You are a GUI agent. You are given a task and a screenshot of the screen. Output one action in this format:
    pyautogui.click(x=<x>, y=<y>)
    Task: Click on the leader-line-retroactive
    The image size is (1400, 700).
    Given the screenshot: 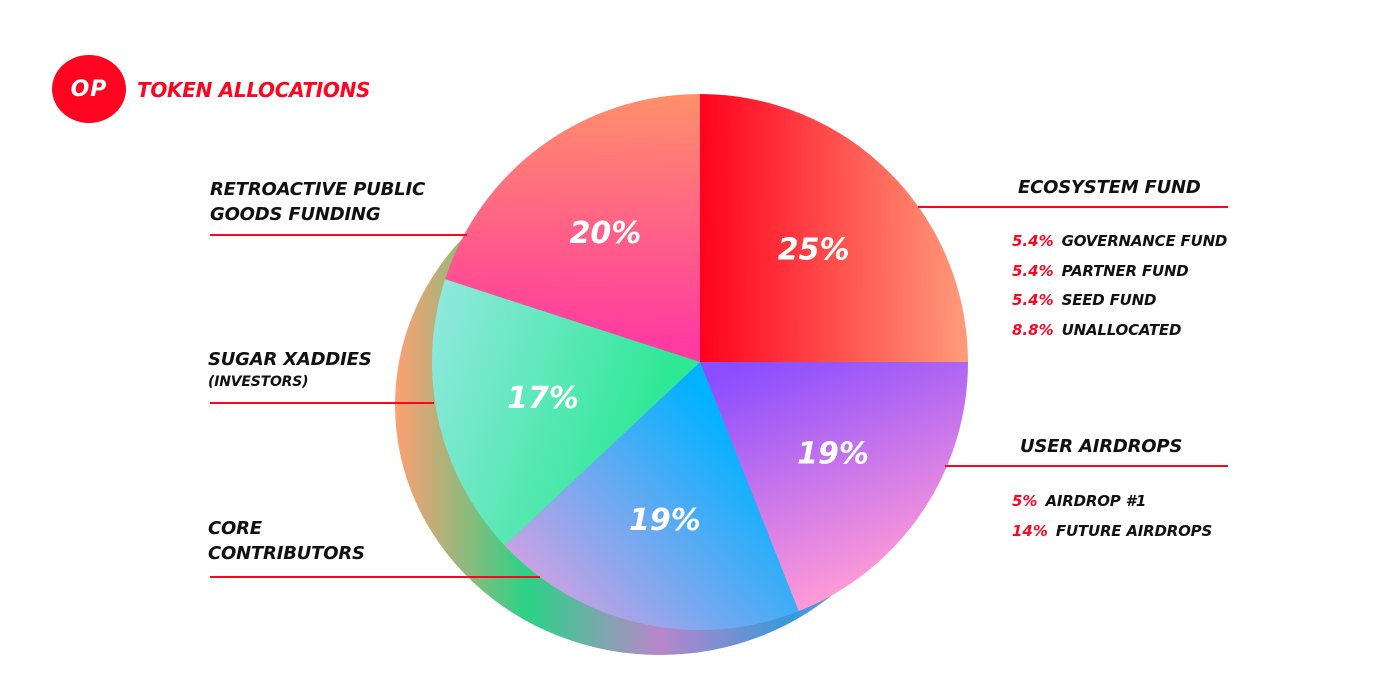 What is the action you would take?
    pyautogui.click(x=338, y=235)
    